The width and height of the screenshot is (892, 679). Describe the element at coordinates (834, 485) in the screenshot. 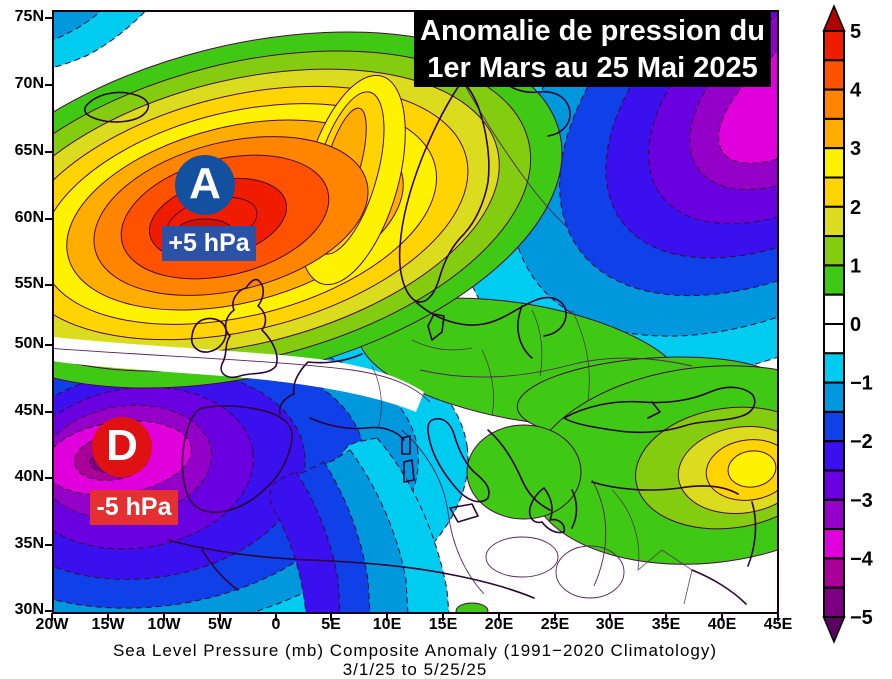

I see `colorbar-segment--2.5-to--3` at that location.